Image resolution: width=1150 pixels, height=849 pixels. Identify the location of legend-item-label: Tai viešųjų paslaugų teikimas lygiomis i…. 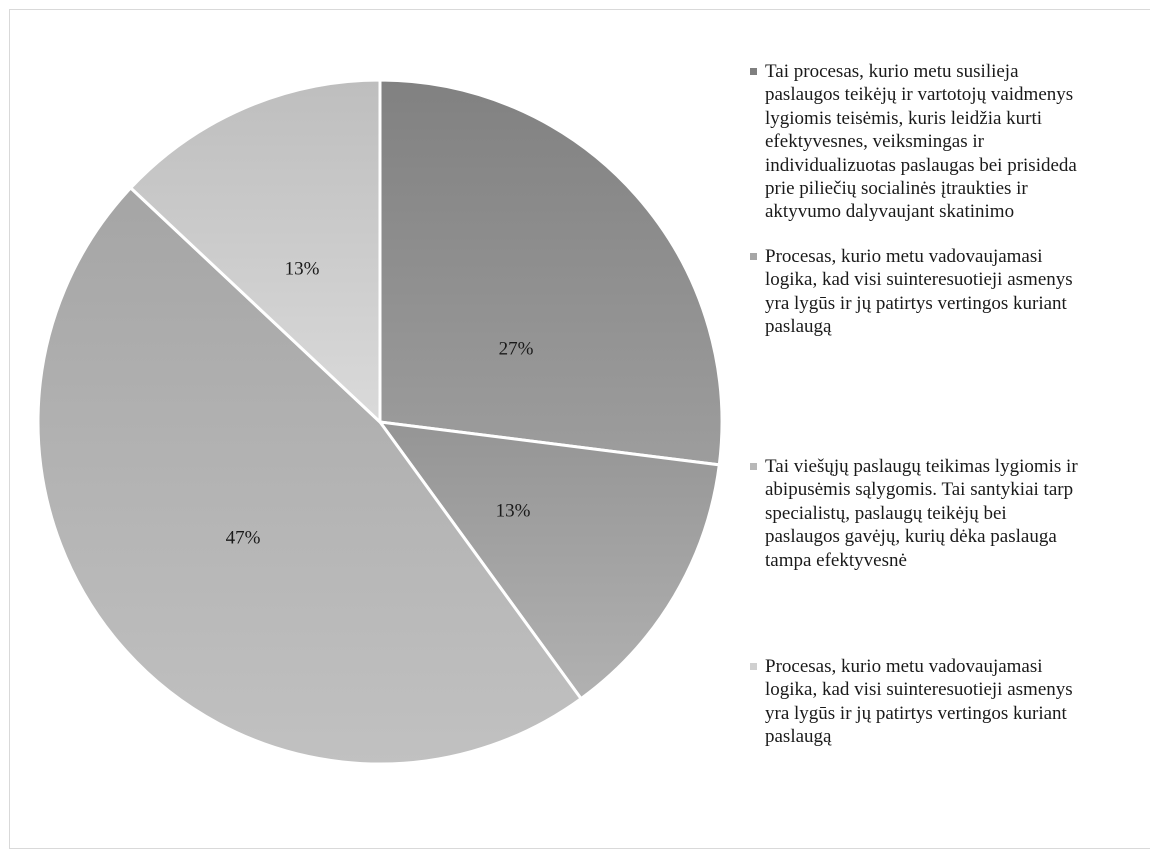
(921, 513).